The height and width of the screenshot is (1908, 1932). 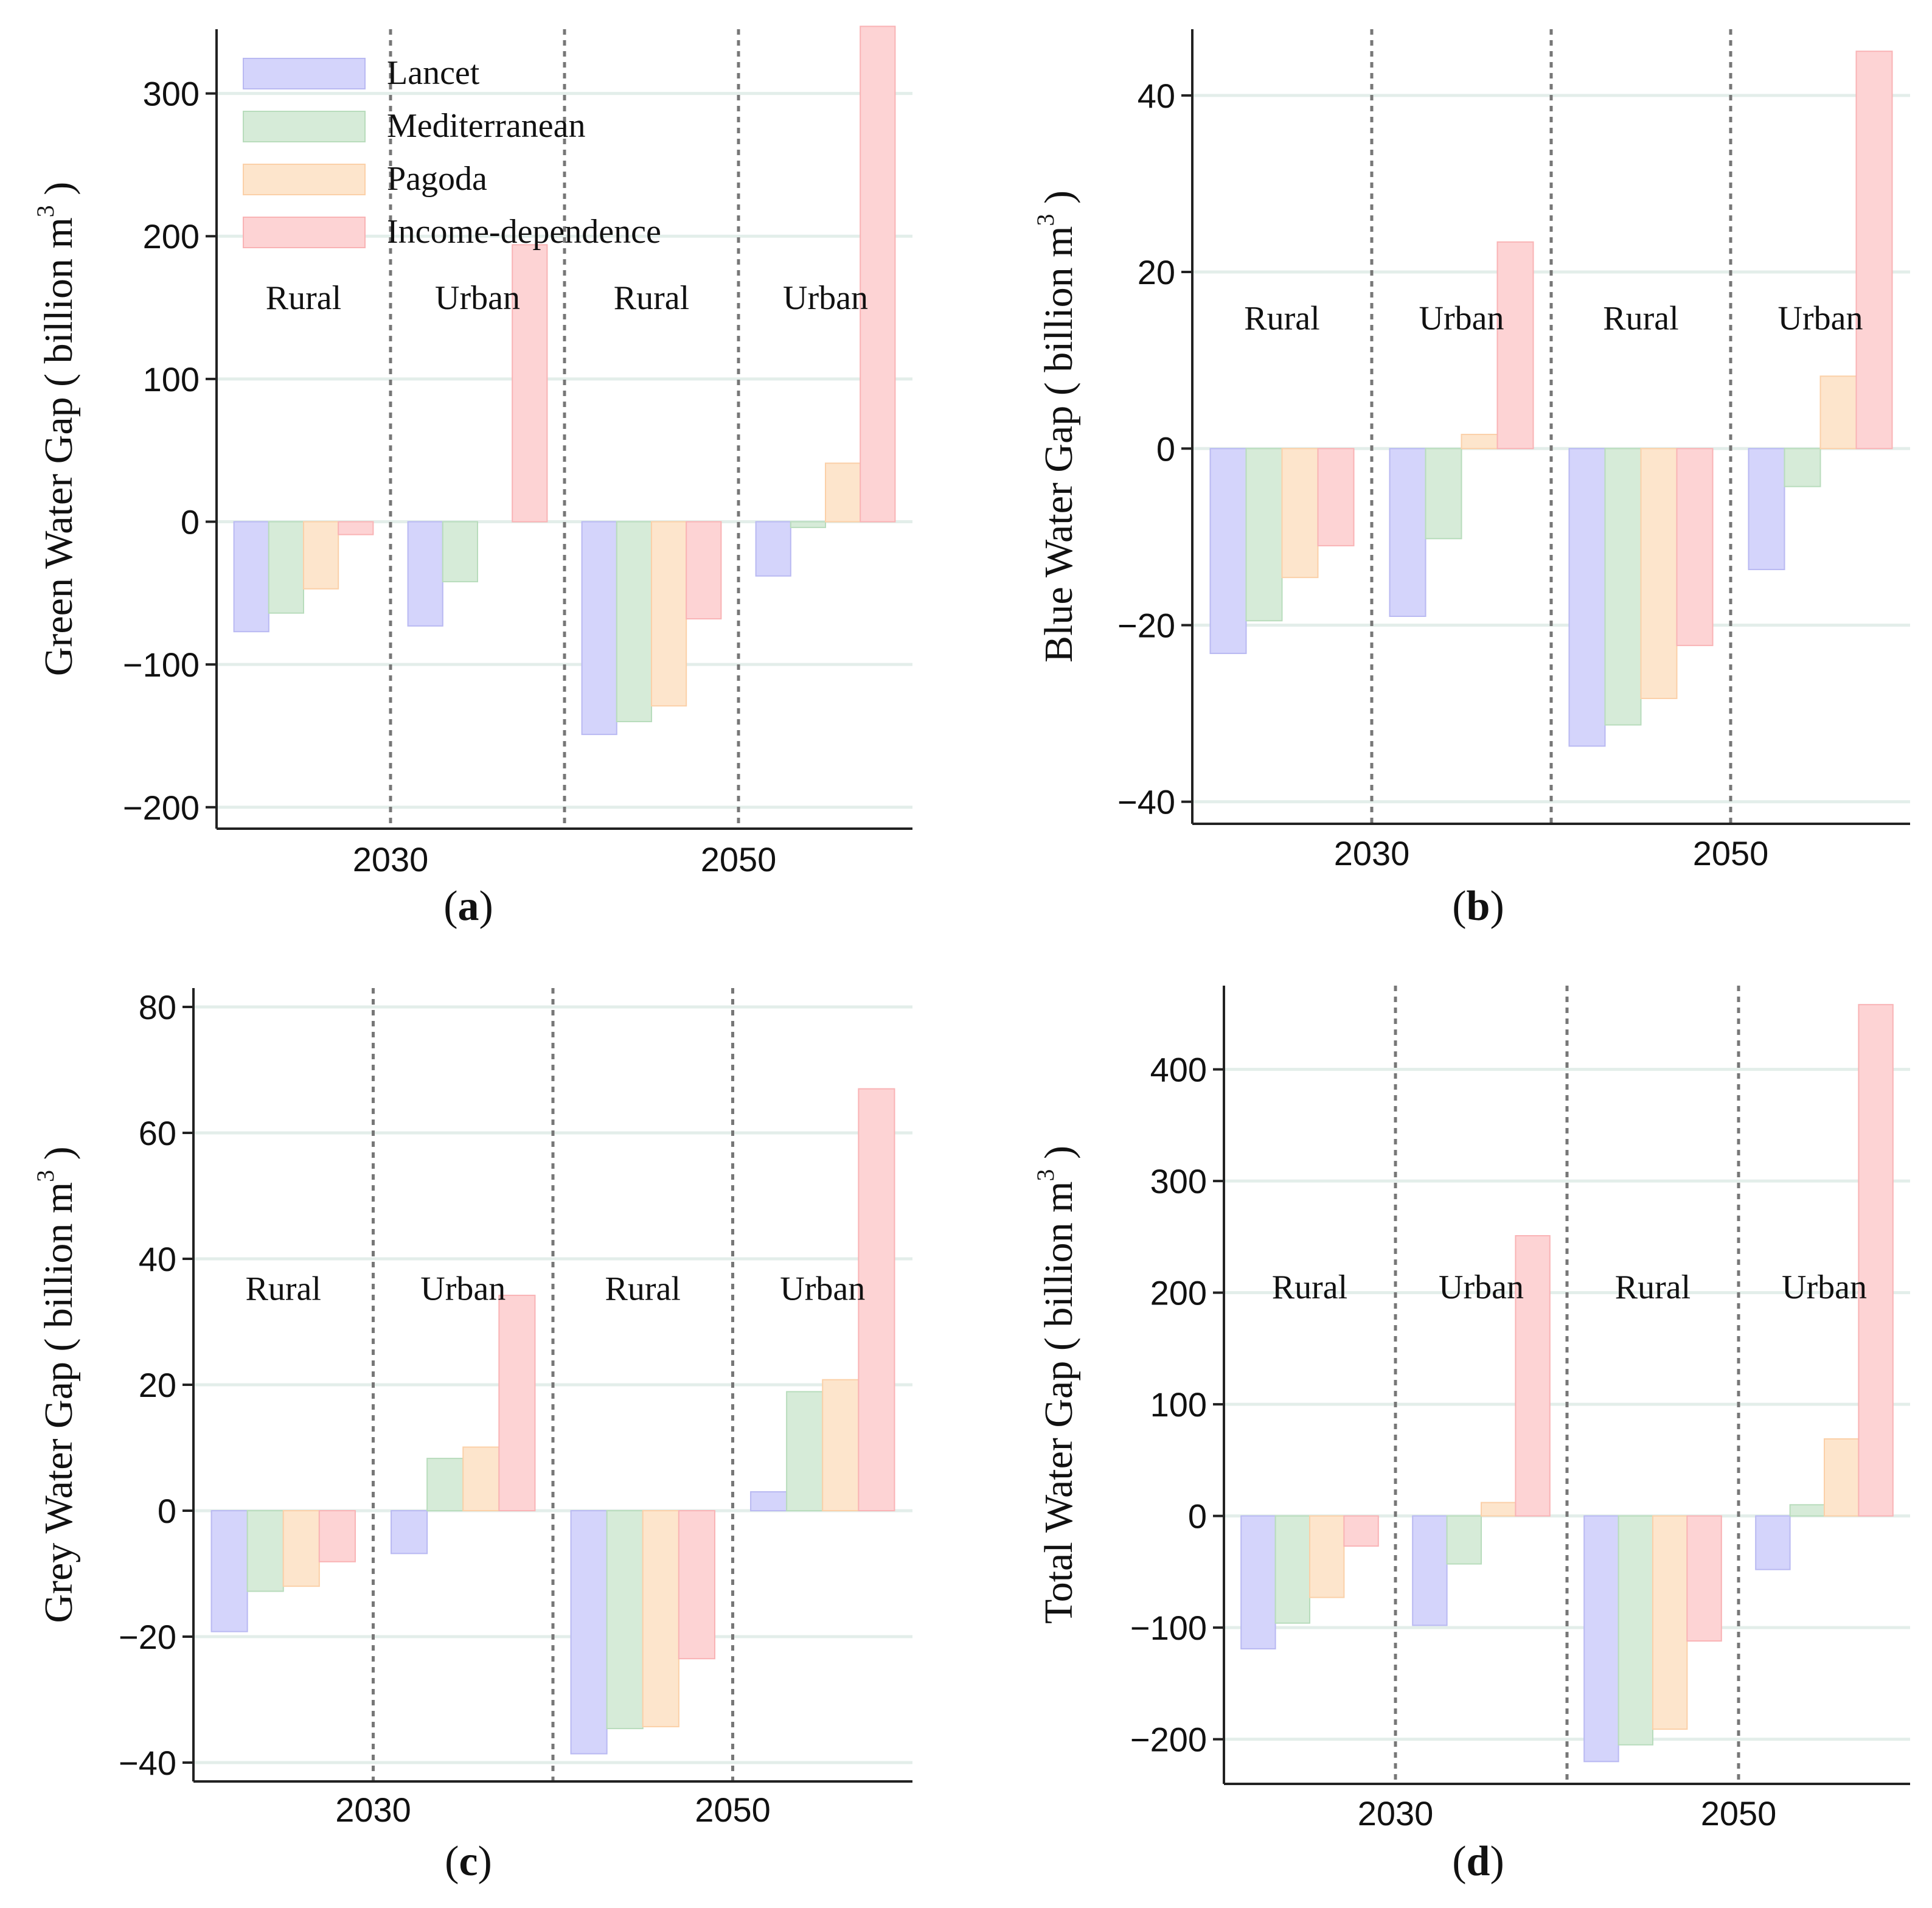 I want to click on panel-caption-letter: a, so click(x=468, y=906).